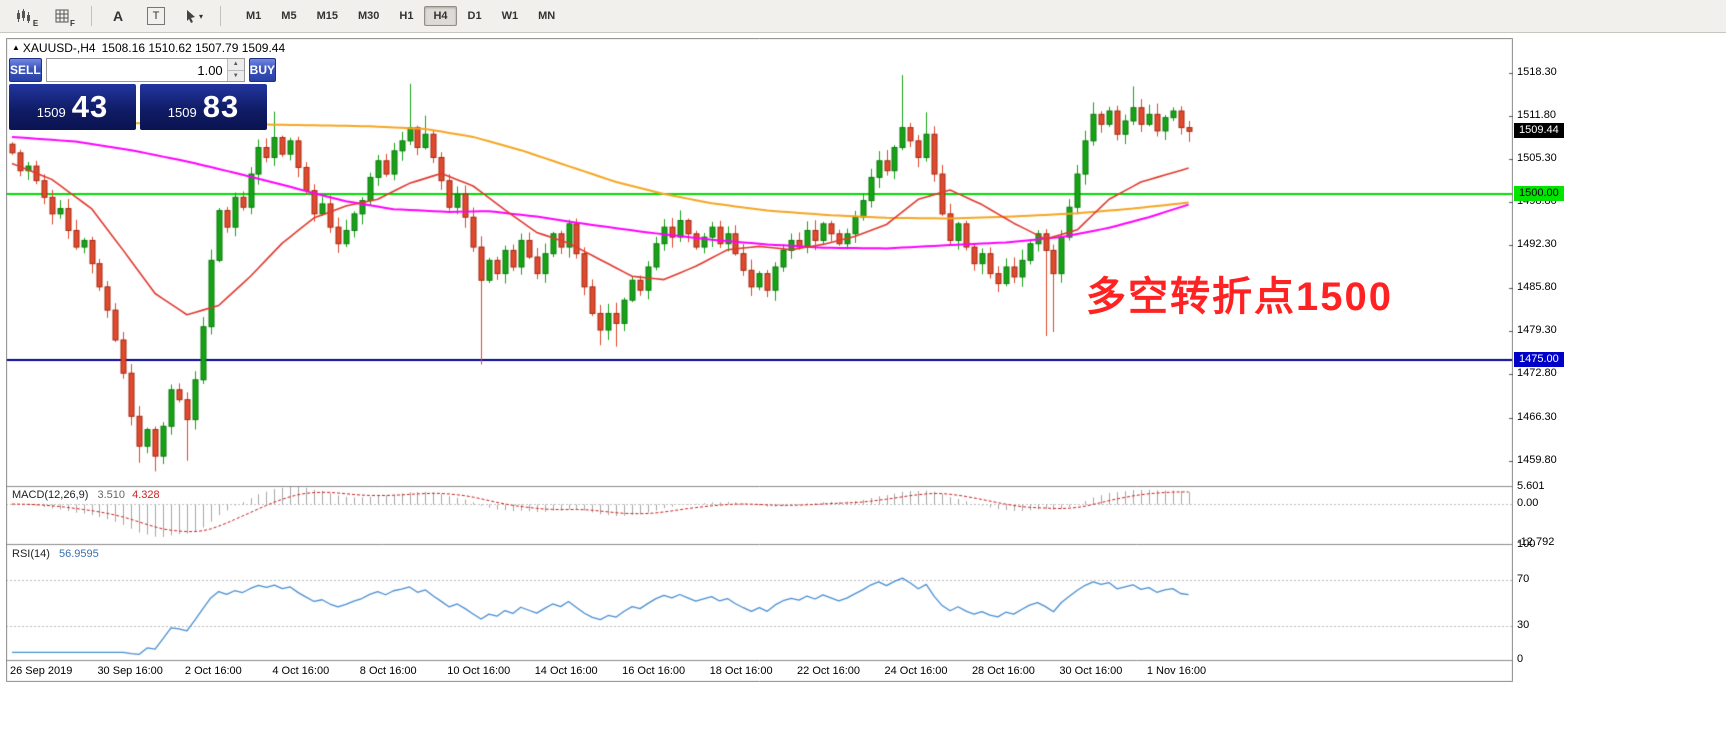 This screenshot has width=1726, height=751. Describe the element at coordinates (62, 16) in the screenshot. I see `grid-icon` at that location.